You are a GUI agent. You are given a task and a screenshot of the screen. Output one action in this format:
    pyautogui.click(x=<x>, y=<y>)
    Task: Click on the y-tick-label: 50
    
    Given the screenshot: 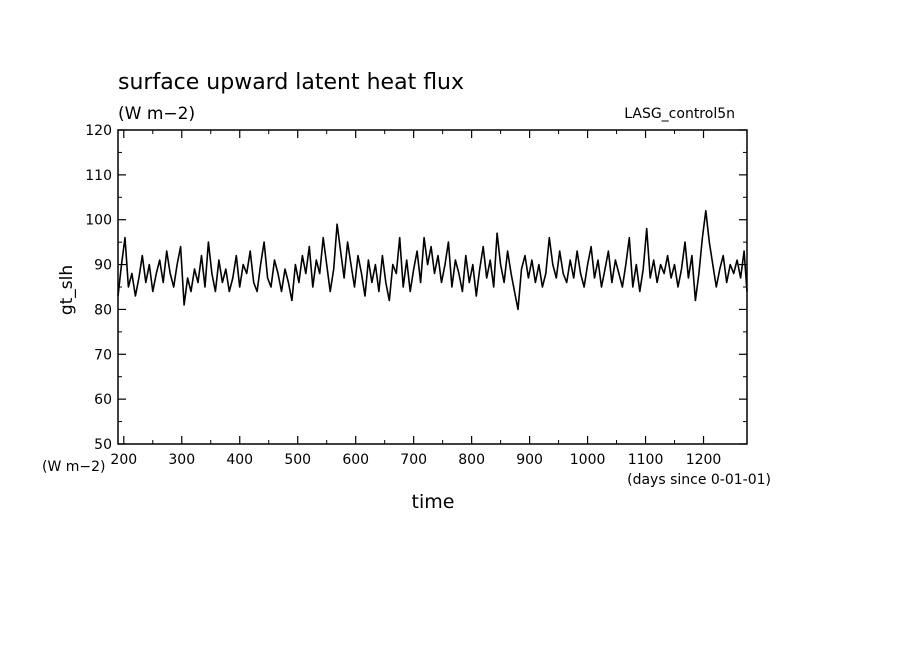 What is the action you would take?
    pyautogui.click(x=103, y=445)
    